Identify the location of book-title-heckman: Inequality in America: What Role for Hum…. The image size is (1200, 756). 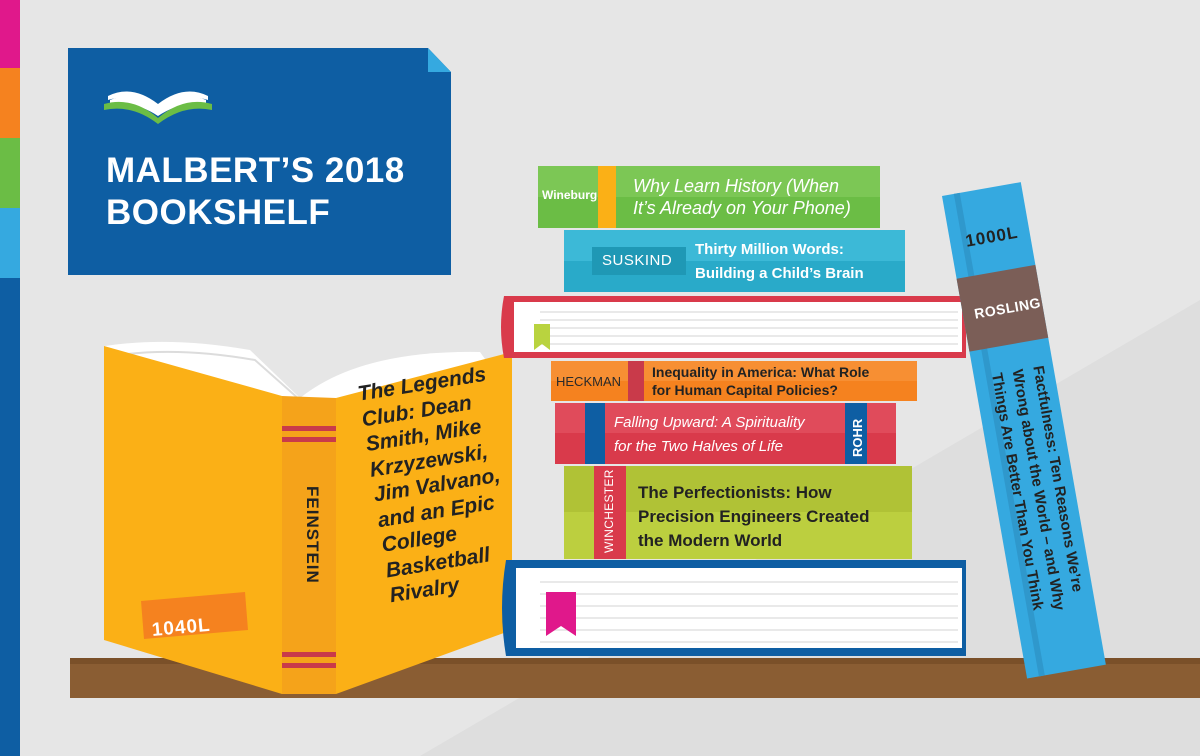
(760, 381).